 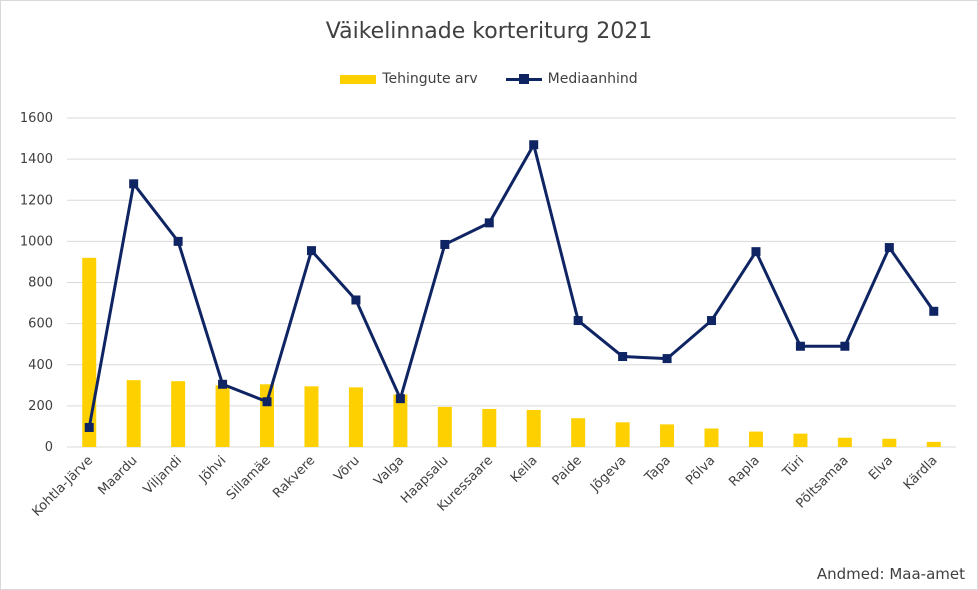 What do you see at coordinates (608, 474) in the screenshot?
I see `x-tick-label: Jõgeva` at bounding box center [608, 474].